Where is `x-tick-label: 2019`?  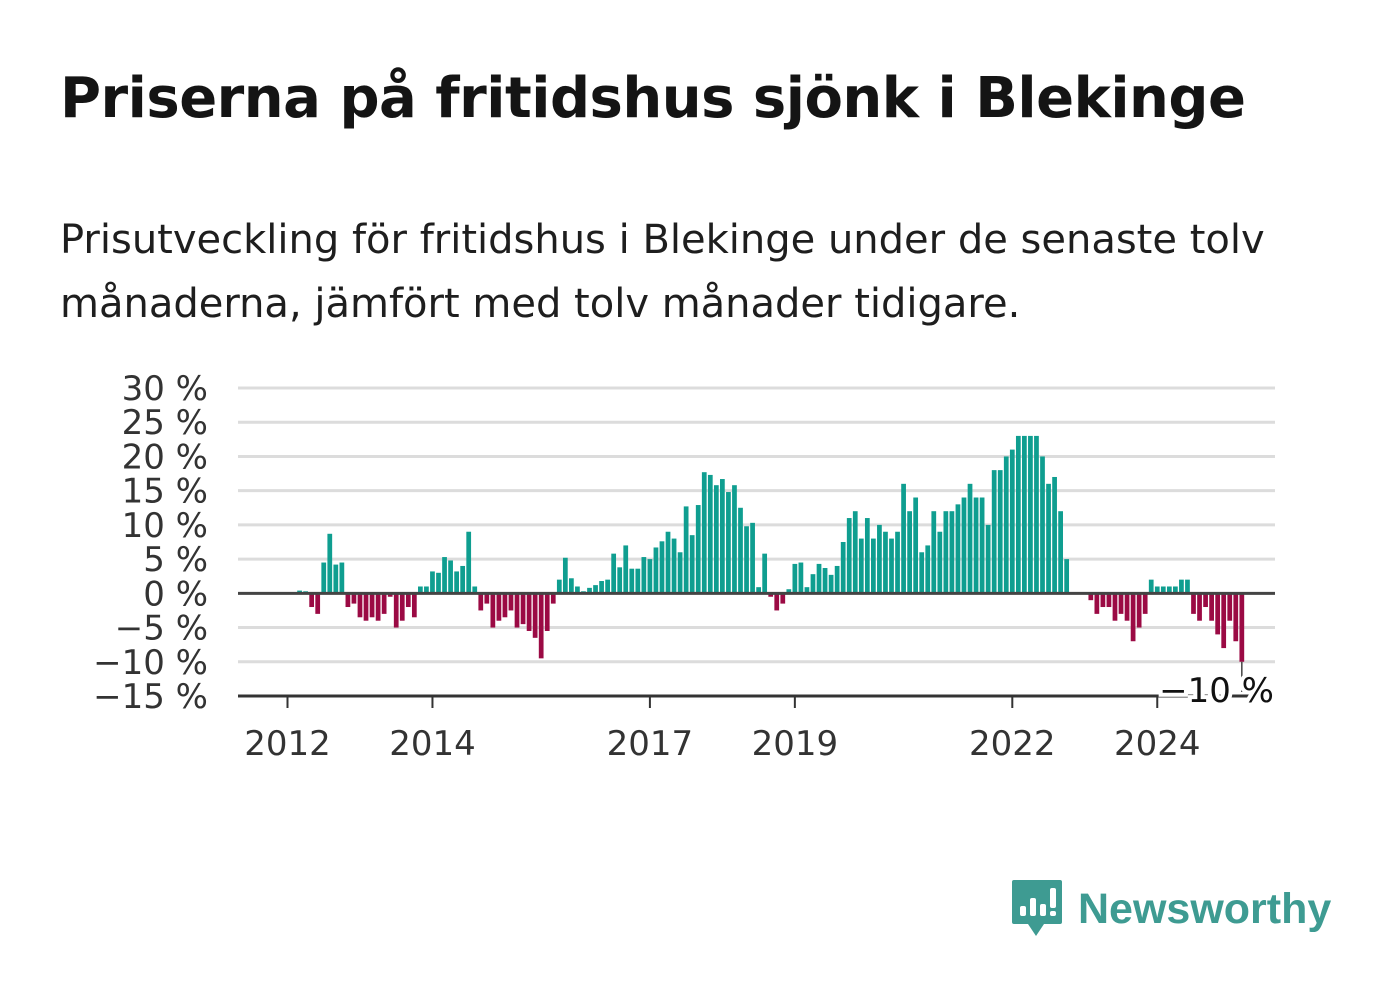 x-tick-label: 2019 is located at coordinates (795, 744).